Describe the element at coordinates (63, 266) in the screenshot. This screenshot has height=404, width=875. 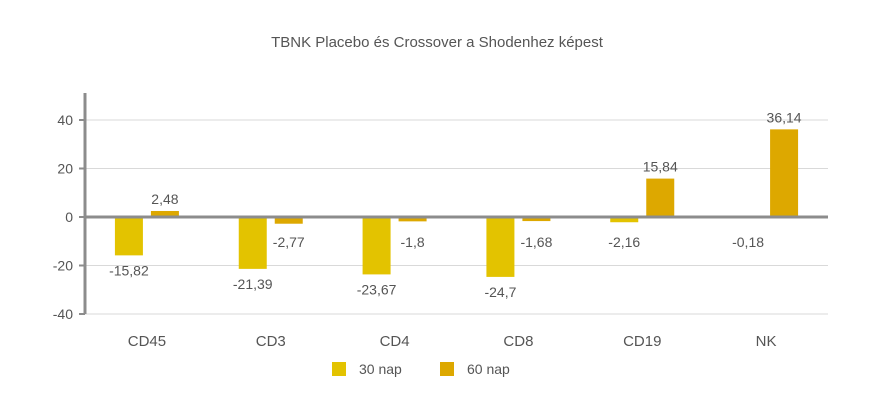
I see `y-tick-label: -20` at that location.